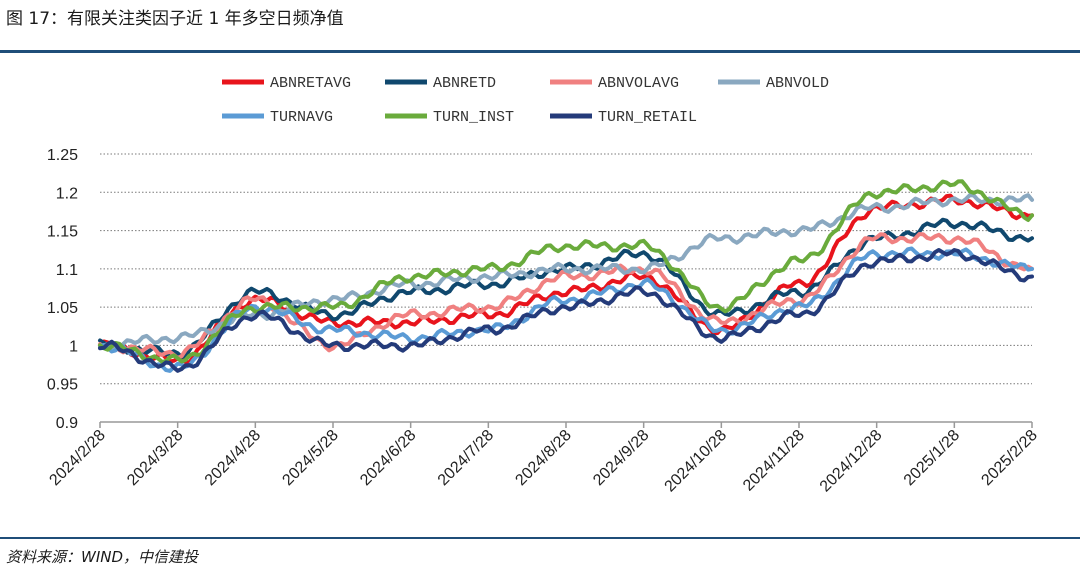  Describe the element at coordinates (932, 458) in the screenshot. I see `x-tick-label: 2025/1/28` at that location.